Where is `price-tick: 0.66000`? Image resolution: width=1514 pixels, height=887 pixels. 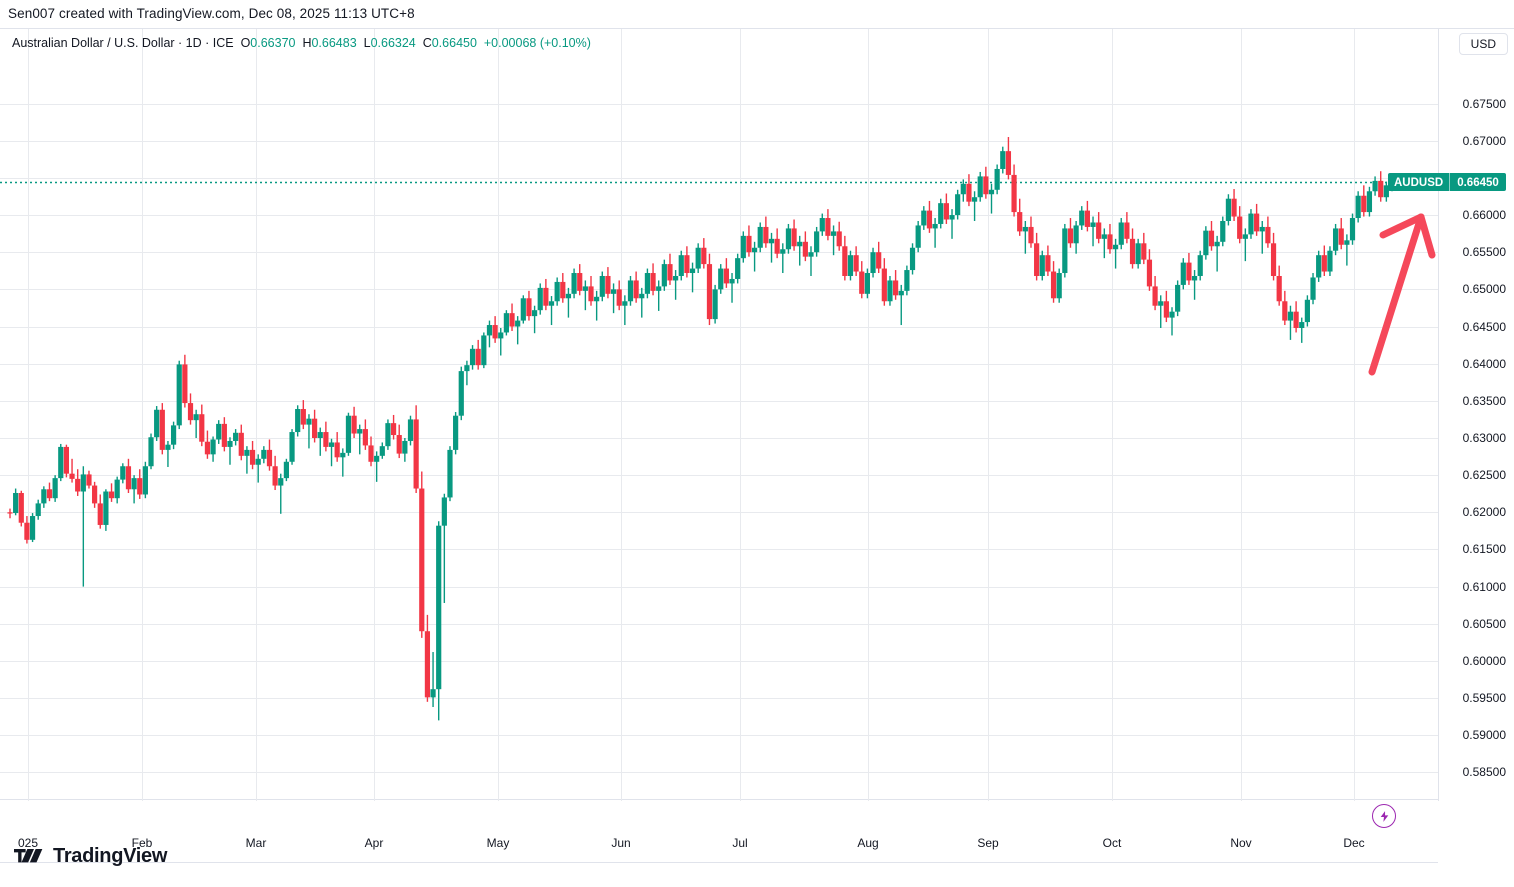
price-tick: 0.66000 is located at coordinates (1484, 215).